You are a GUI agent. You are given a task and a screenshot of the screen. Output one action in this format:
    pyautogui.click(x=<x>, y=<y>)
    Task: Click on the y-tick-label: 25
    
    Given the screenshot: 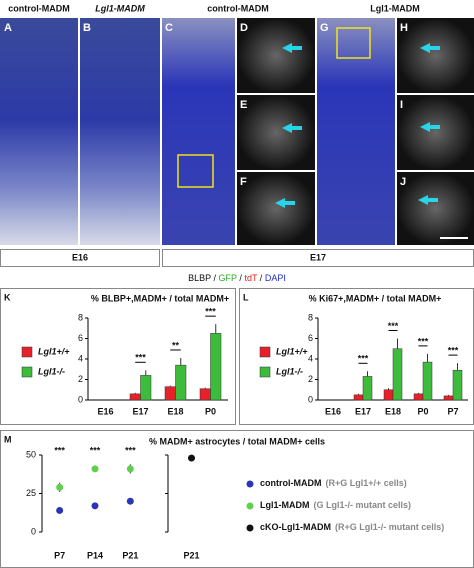 What is the action you would take?
    pyautogui.click(x=31, y=493)
    